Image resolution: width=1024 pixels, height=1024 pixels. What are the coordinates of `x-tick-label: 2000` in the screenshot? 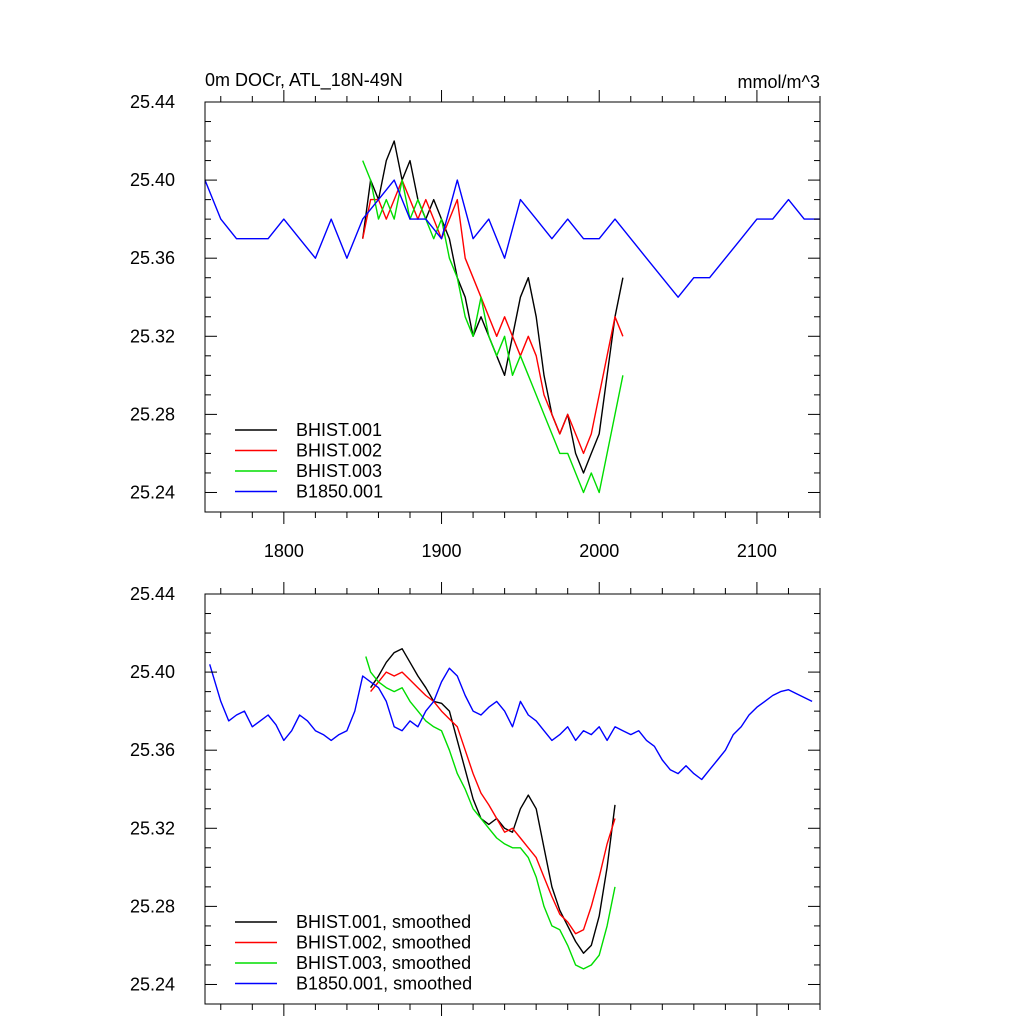 It's located at (599, 551).